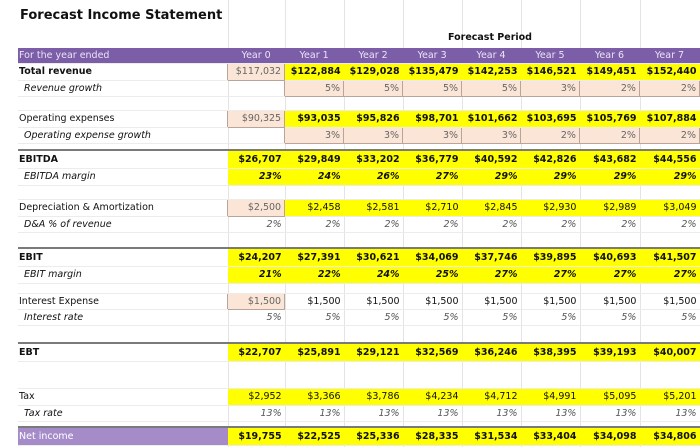  Describe the element at coordinates (669, 72) in the screenshot. I see `value-cell: $152,440` at that location.